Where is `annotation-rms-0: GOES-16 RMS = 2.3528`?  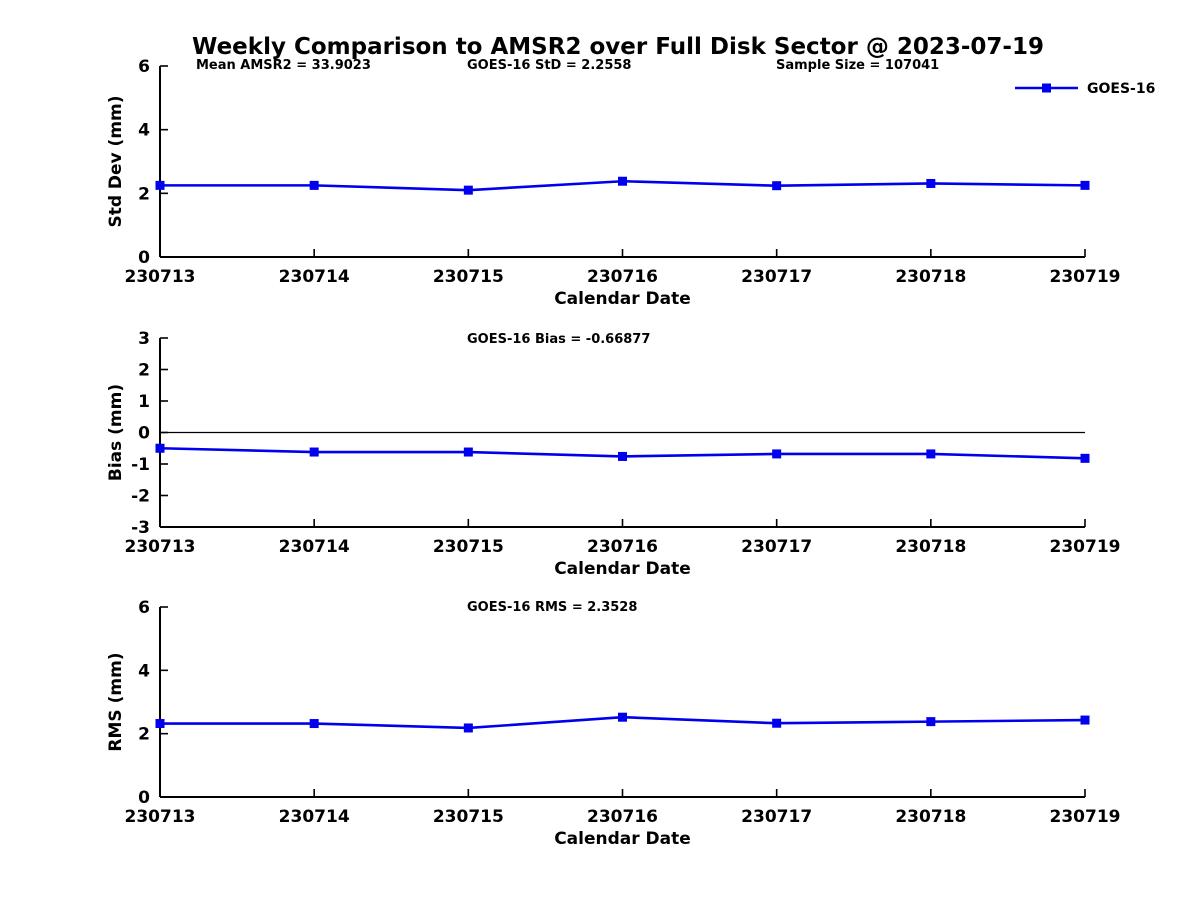
annotation-rms-0: GOES-16 RMS = 2.3528 is located at coordinates (552, 607).